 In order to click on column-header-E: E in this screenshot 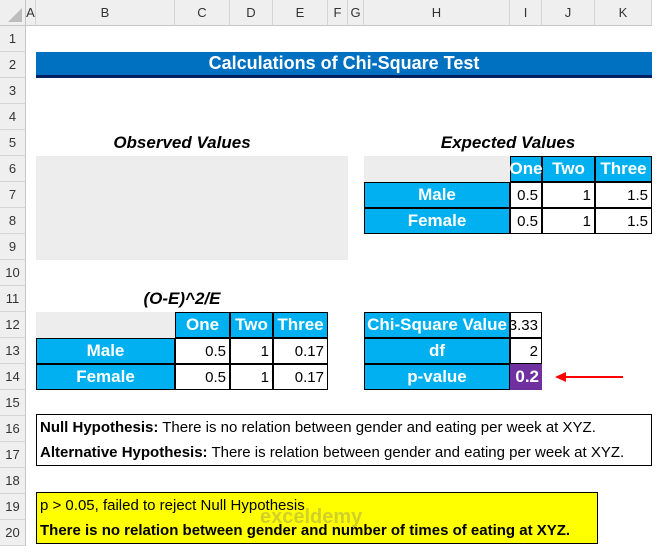, I will do `click(300, 13)`.